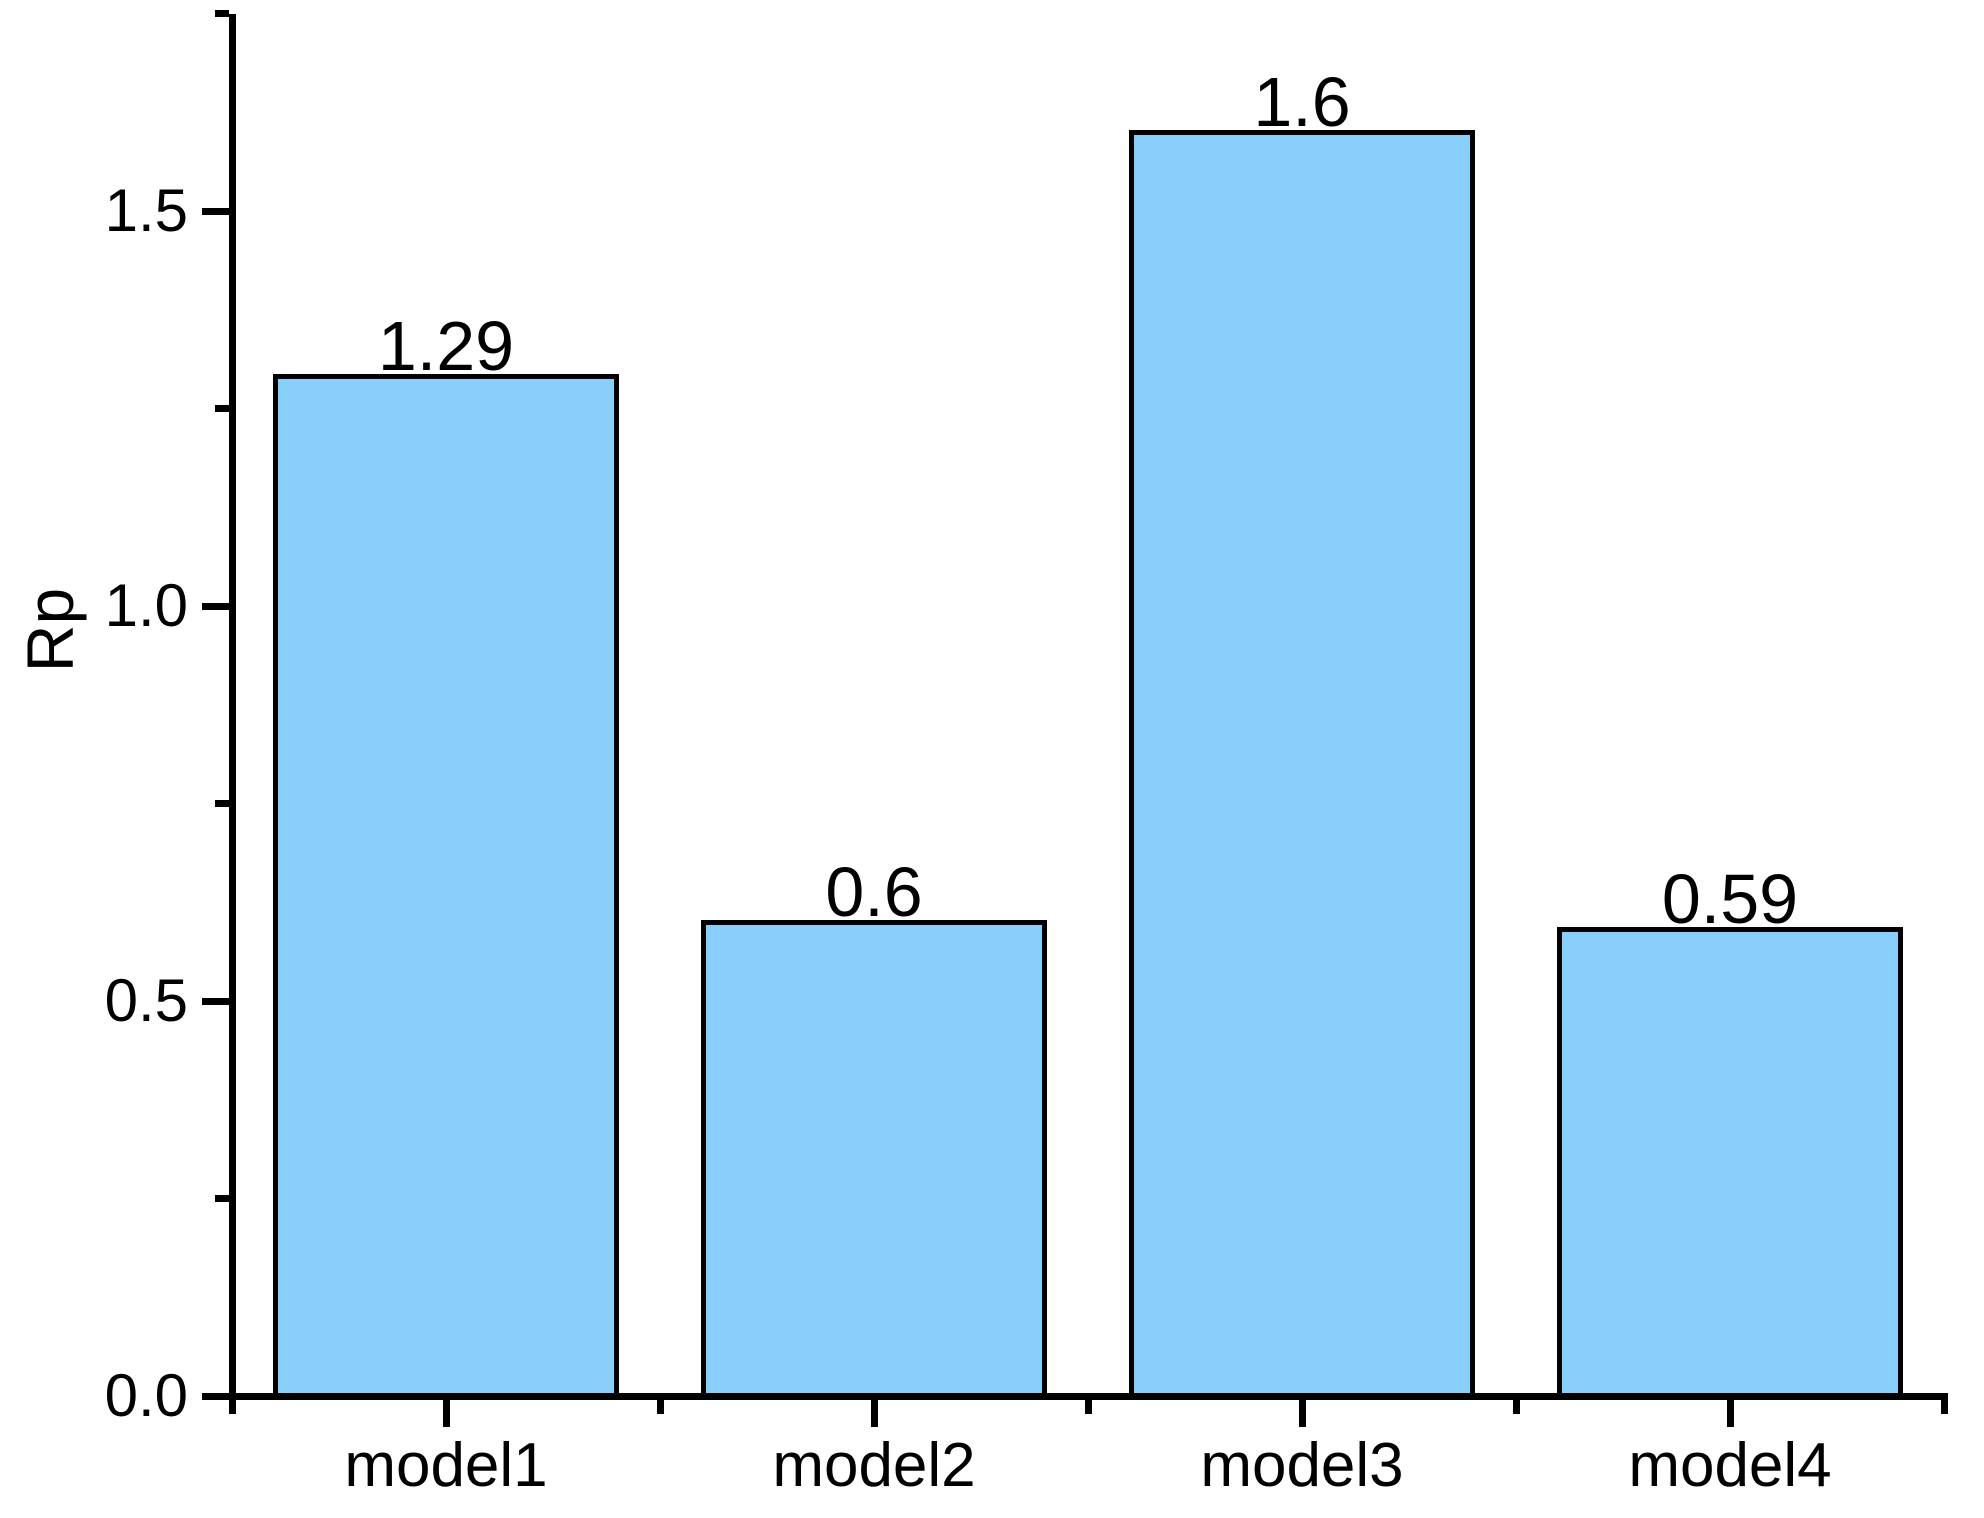  What do you see at coordinates (1302, 764) in the screenshot?
I see `bar-model3` at bounding box center [1302, 764].